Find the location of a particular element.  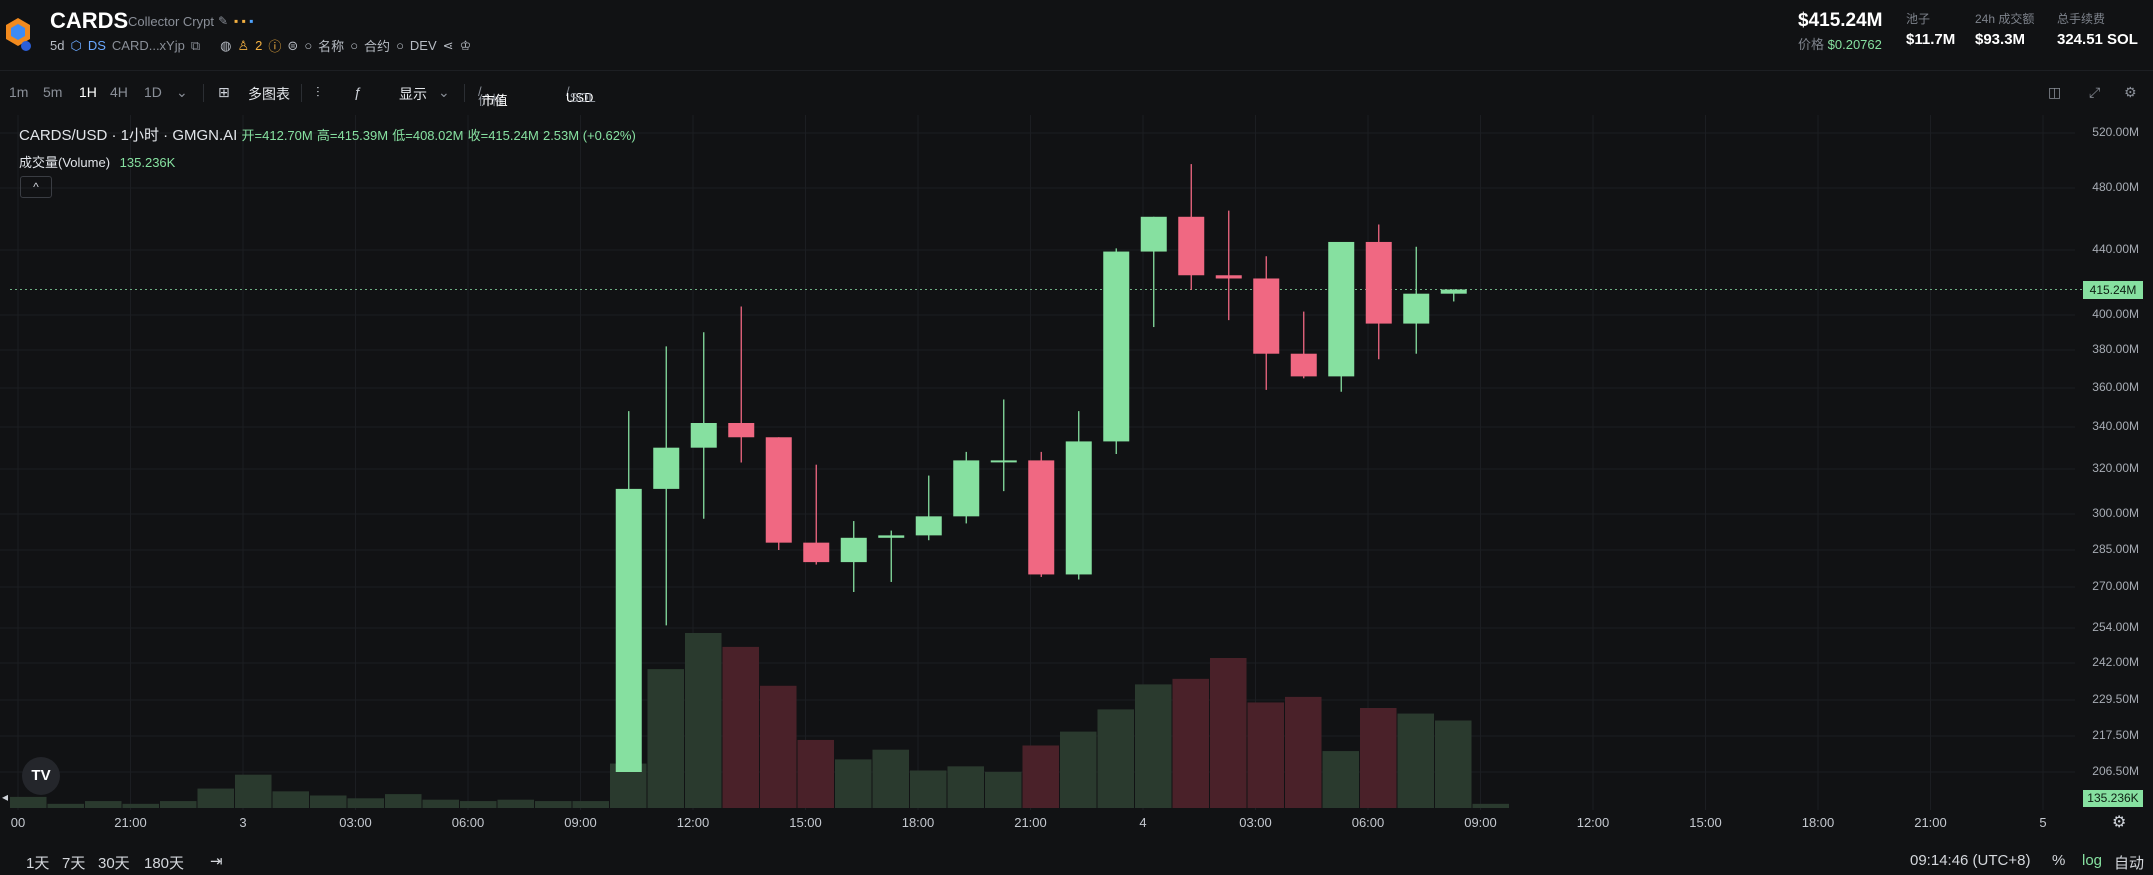

range-180d: 180天 is located at coordinates (164, 863).